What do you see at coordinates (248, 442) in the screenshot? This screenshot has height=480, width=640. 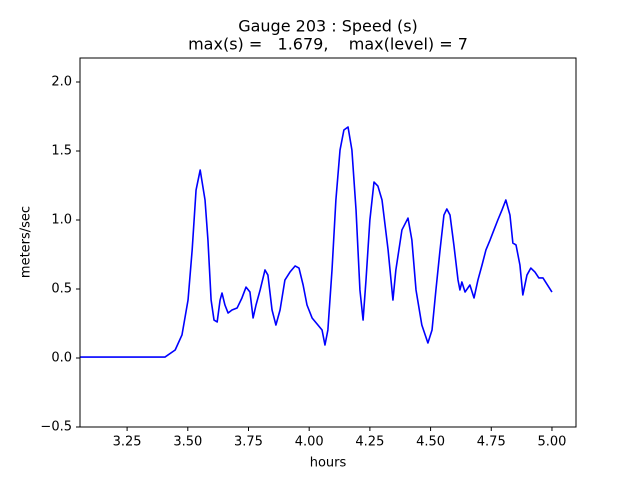 I see `x-tick-label: 3.75` at bounding box center [248, 442].